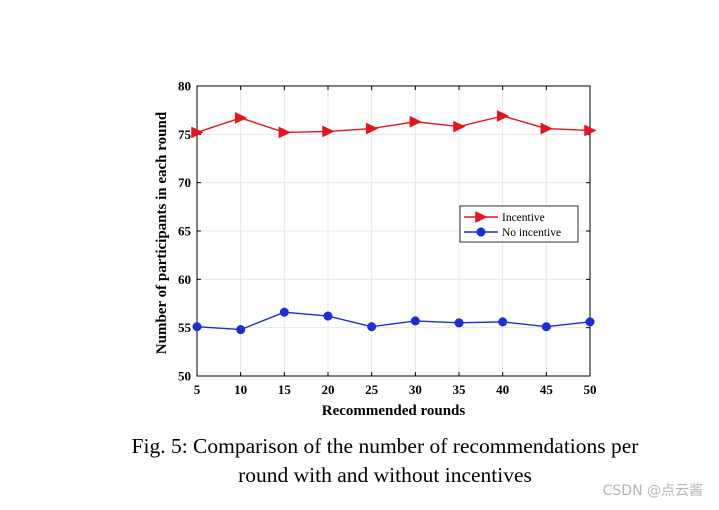 The image size is (719, 510). I want to click on y-tick-label: 65, so click(185, 231).